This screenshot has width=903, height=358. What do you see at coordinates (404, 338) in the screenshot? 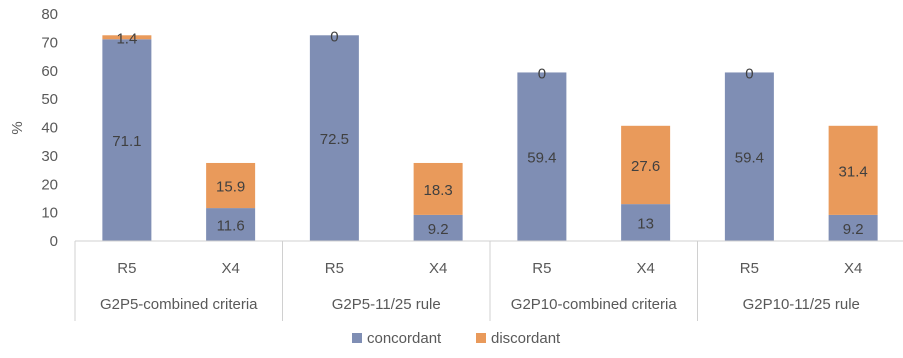
I see `legend-label-concordant: concordant` at bounding box center [404, 338].